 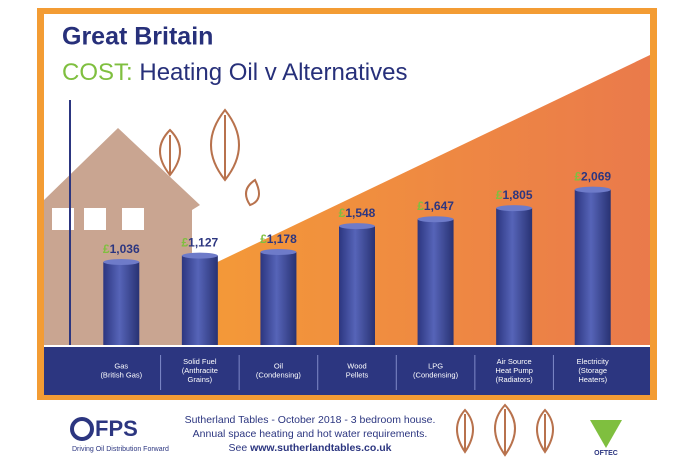 I want to click on value-label: £1,036, so click(x=121, y=249).